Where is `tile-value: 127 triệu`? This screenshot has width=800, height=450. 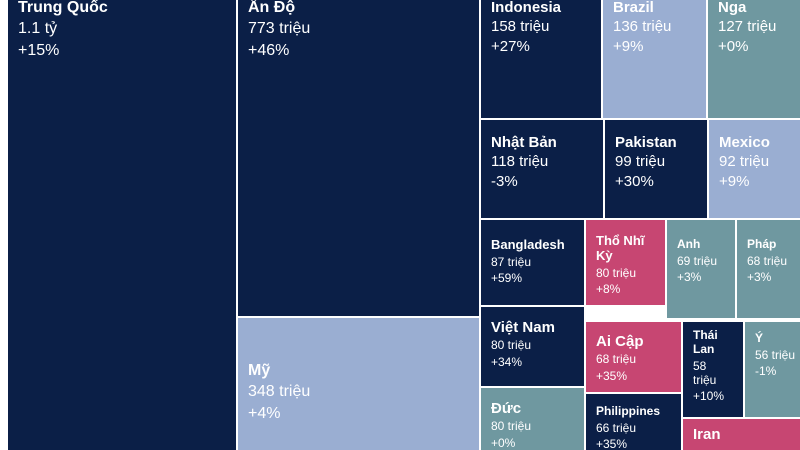
tile-value: 127 triệu is located at coordinates (747, 27).